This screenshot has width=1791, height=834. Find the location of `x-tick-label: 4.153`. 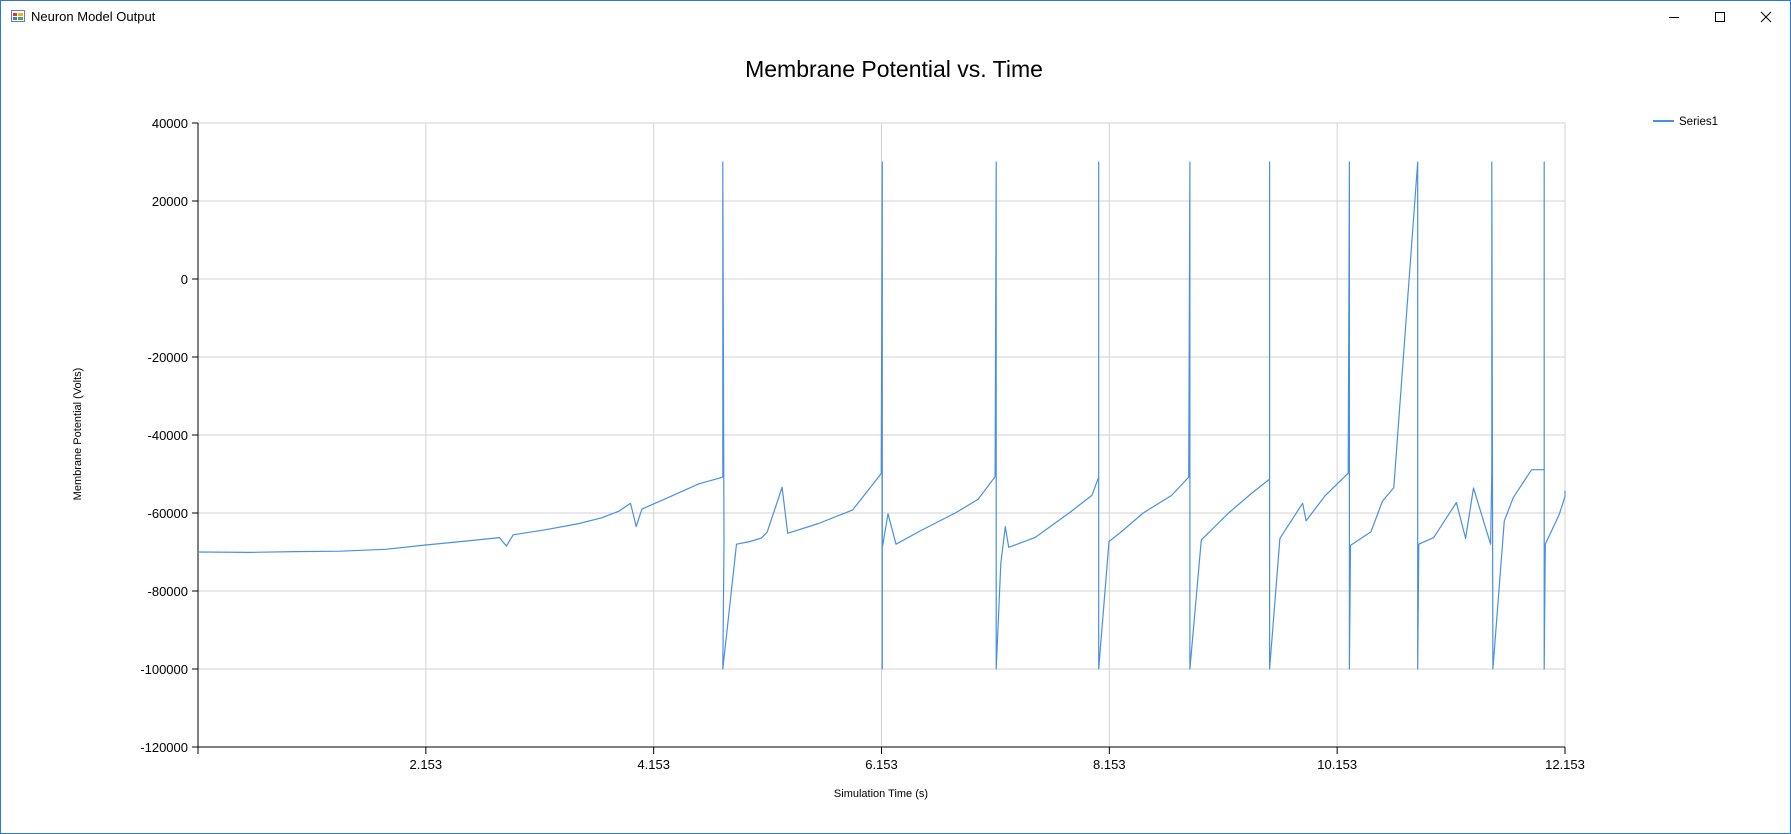

x-tick-label: 4.153 is located at coordinates (653, 764).